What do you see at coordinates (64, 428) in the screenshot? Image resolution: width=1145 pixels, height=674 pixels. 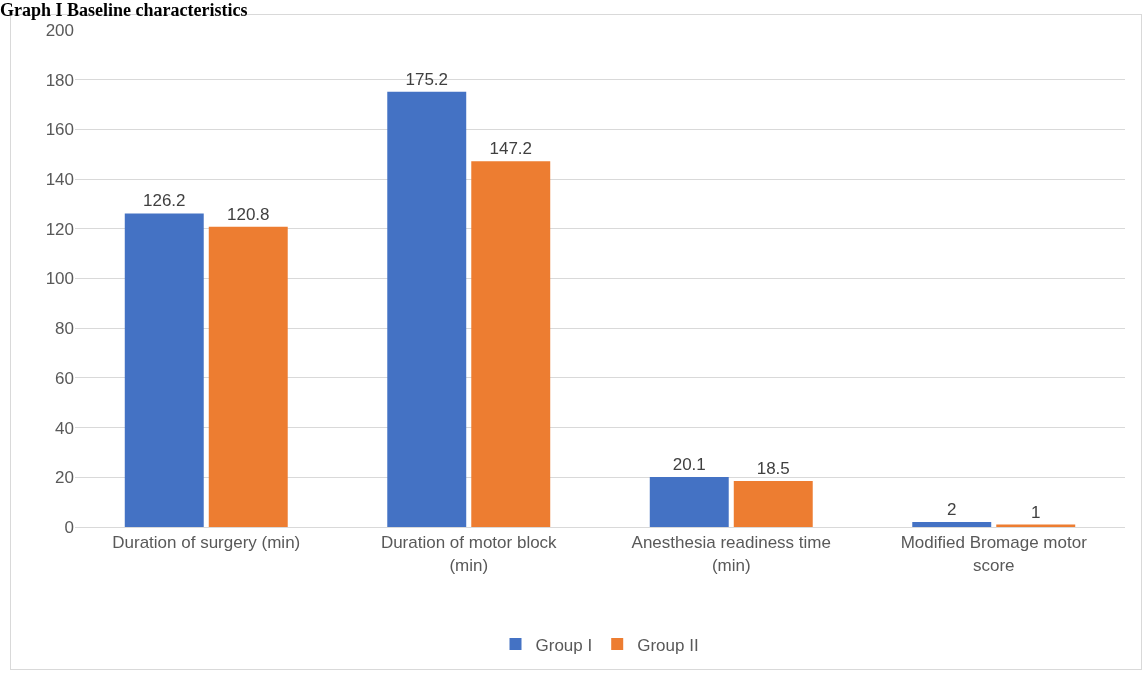 I see `y-tick-label: 40` at bounding box center [64, 428].